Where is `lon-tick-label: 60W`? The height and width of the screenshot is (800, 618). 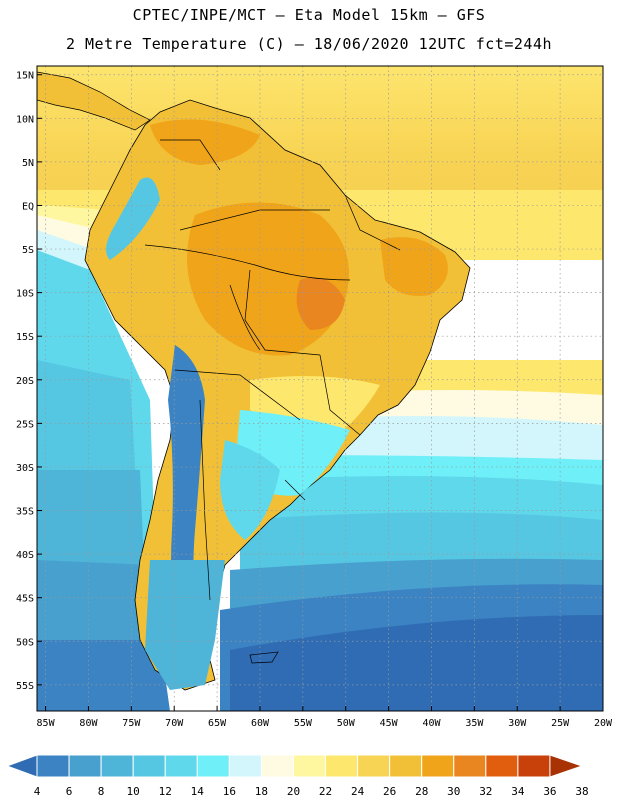
lon-tick-label: 60W is located at coordinates (260, 723).